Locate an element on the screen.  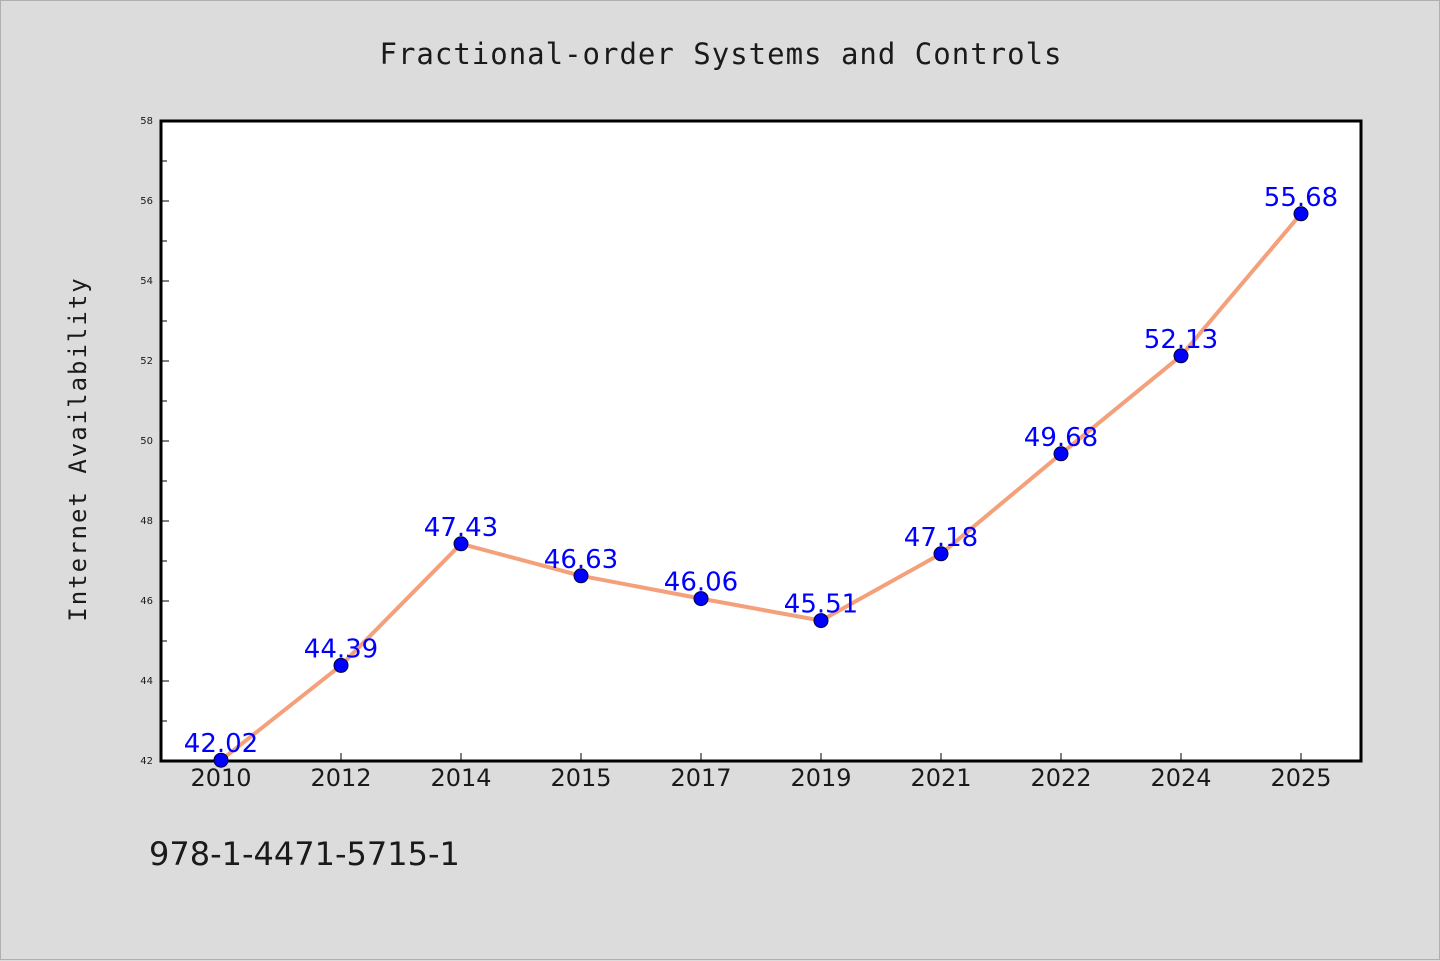
x-tick-label: 2015 is located at coordinates (580, 778).